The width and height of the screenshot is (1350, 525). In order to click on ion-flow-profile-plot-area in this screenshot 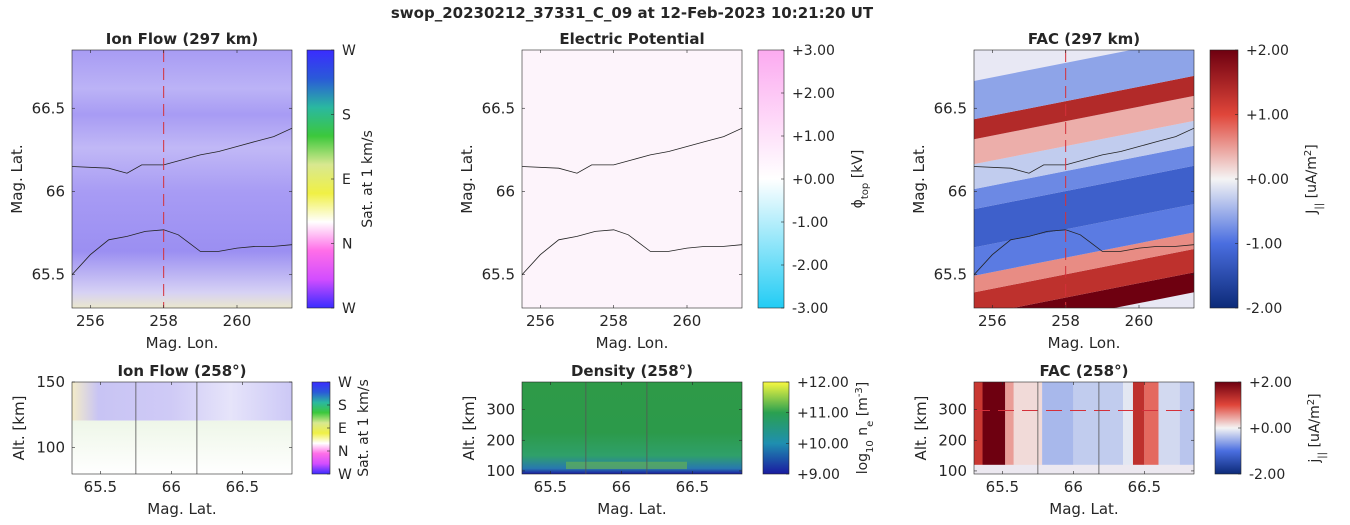, I will do `click(182, 428)`.